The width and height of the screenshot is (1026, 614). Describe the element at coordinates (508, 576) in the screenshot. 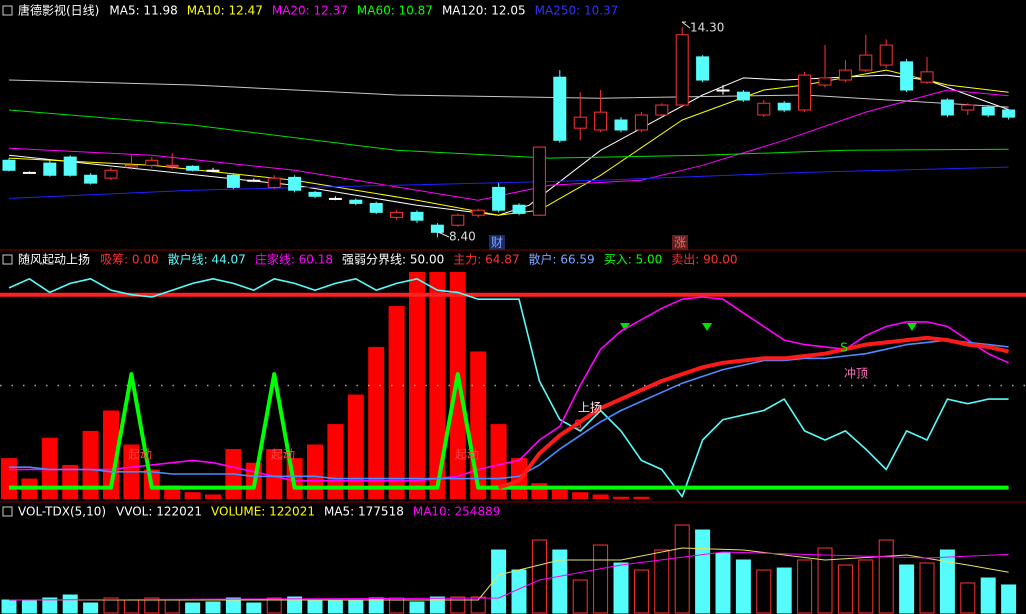

I see `series-line` at that location.